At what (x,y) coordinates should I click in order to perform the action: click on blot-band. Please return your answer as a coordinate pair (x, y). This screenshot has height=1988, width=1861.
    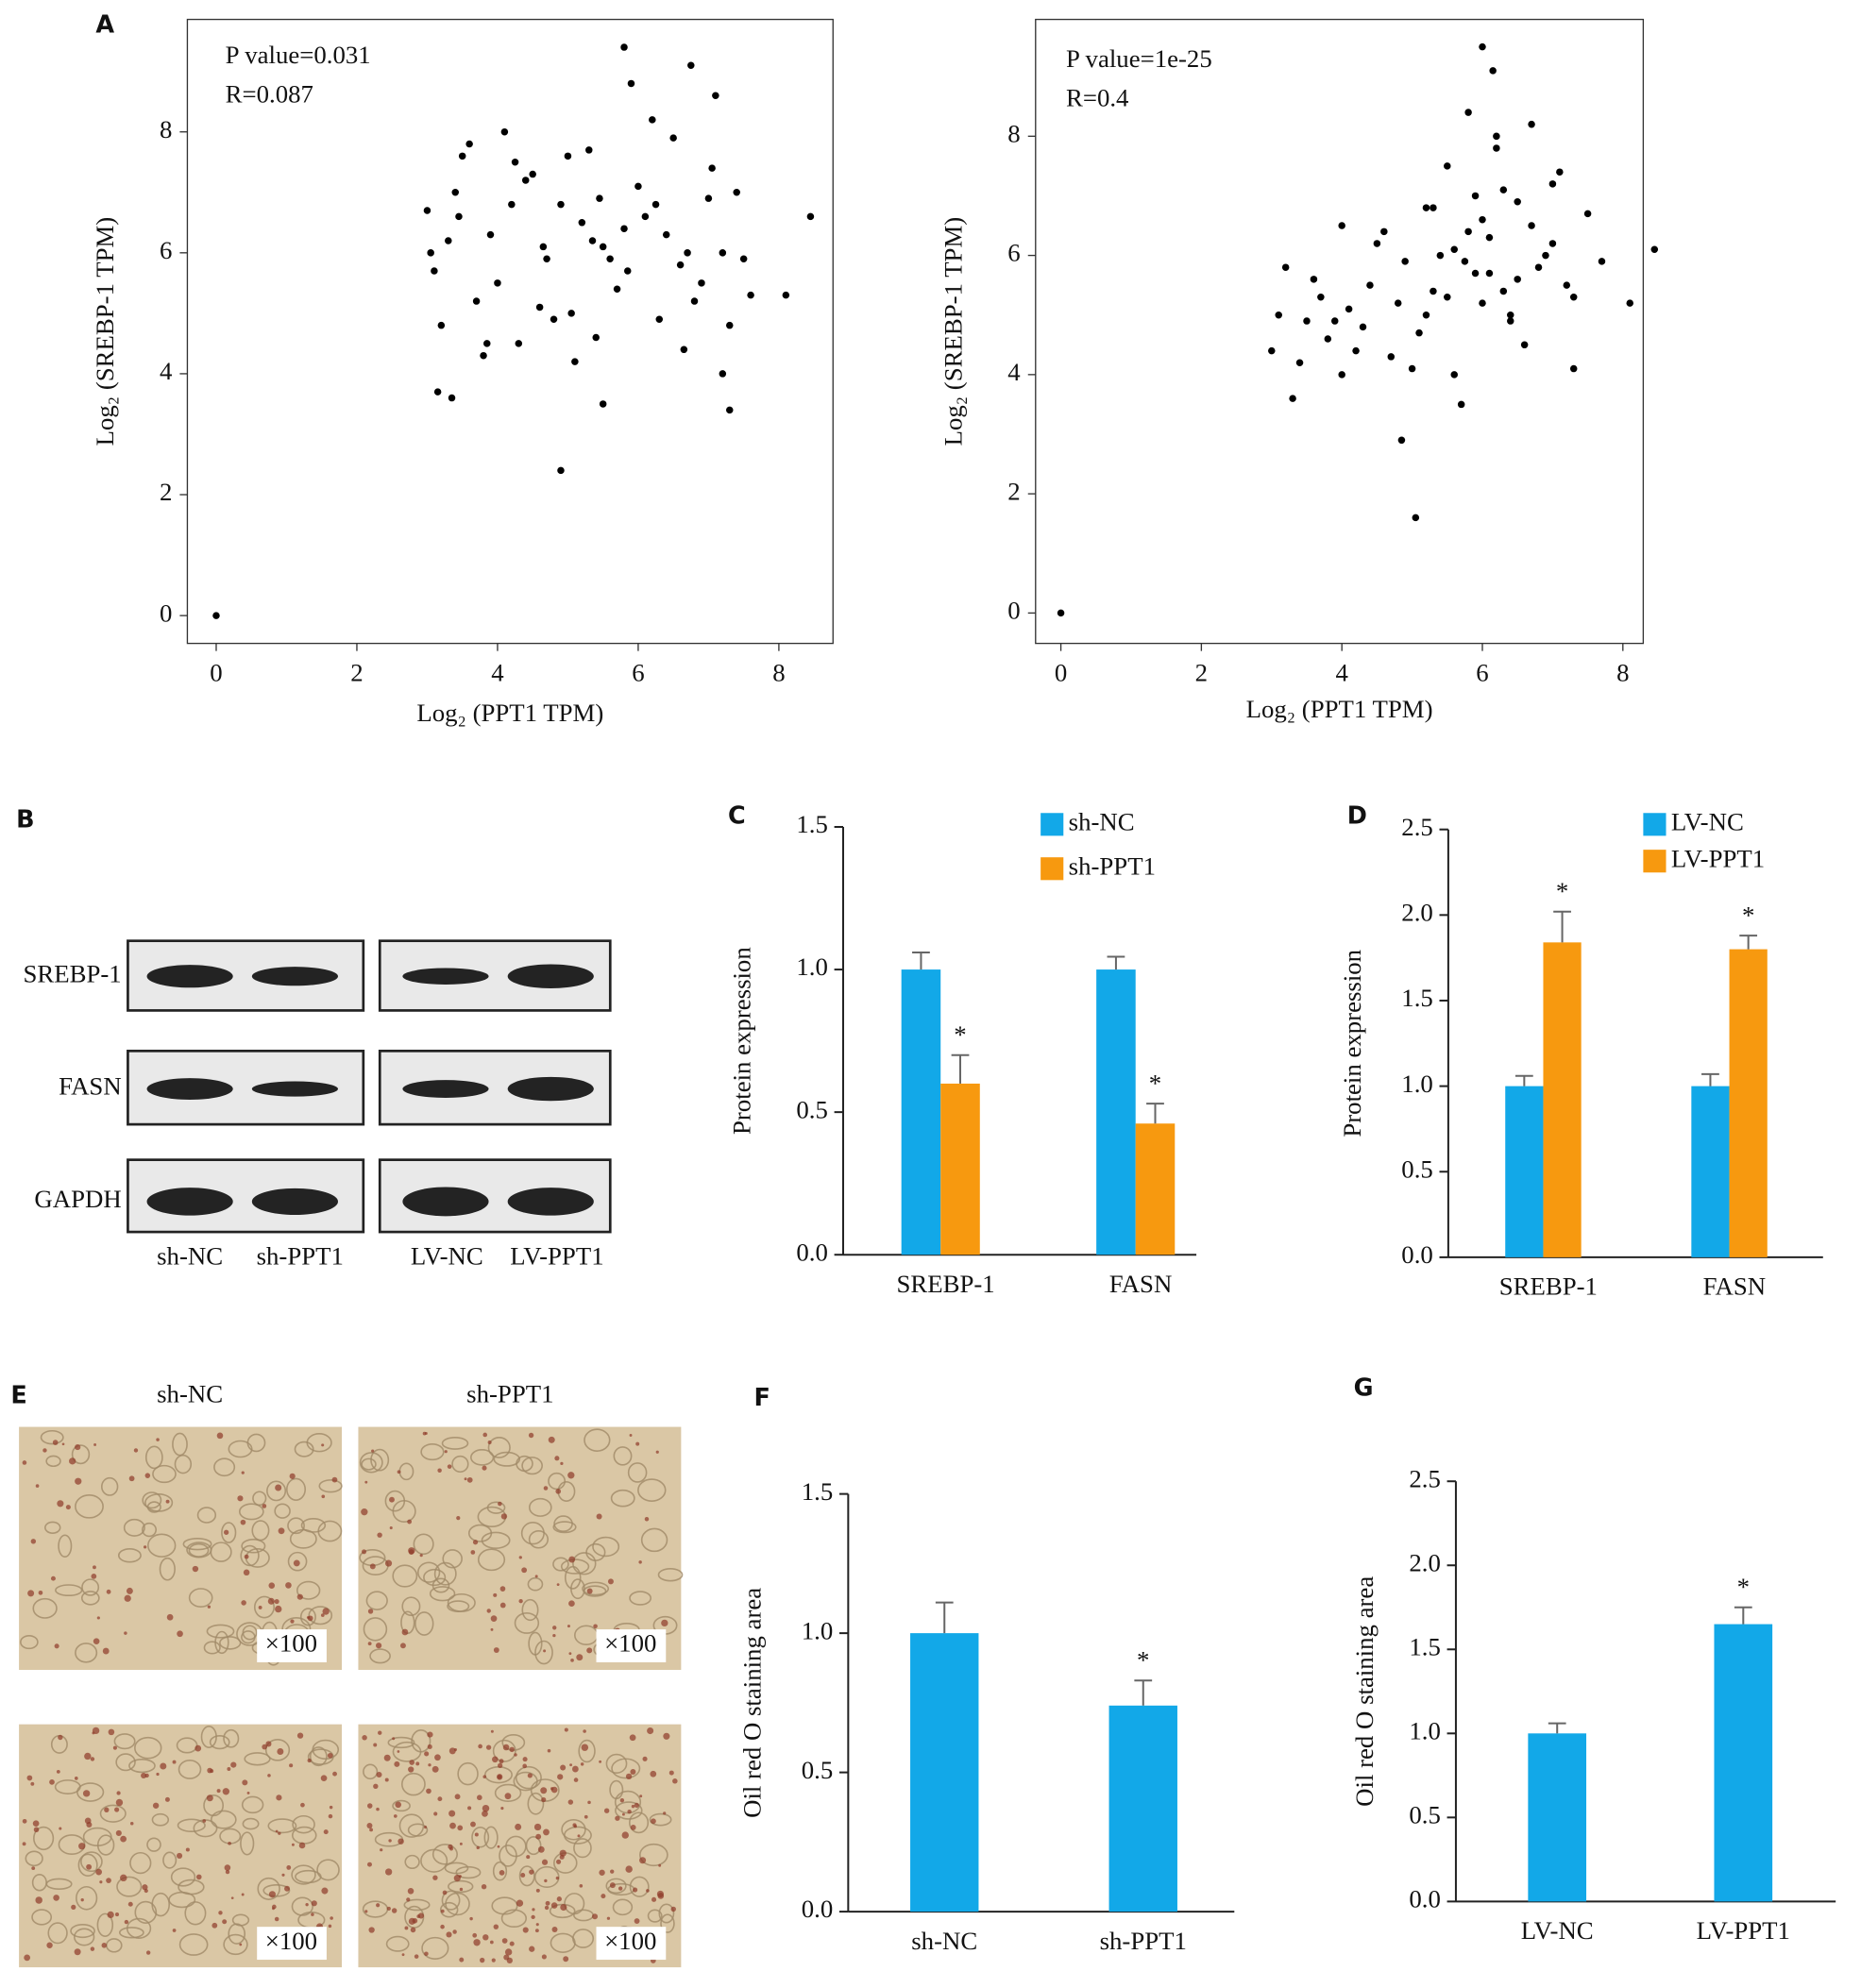
    Looking at the image, I should click on (550, 976).